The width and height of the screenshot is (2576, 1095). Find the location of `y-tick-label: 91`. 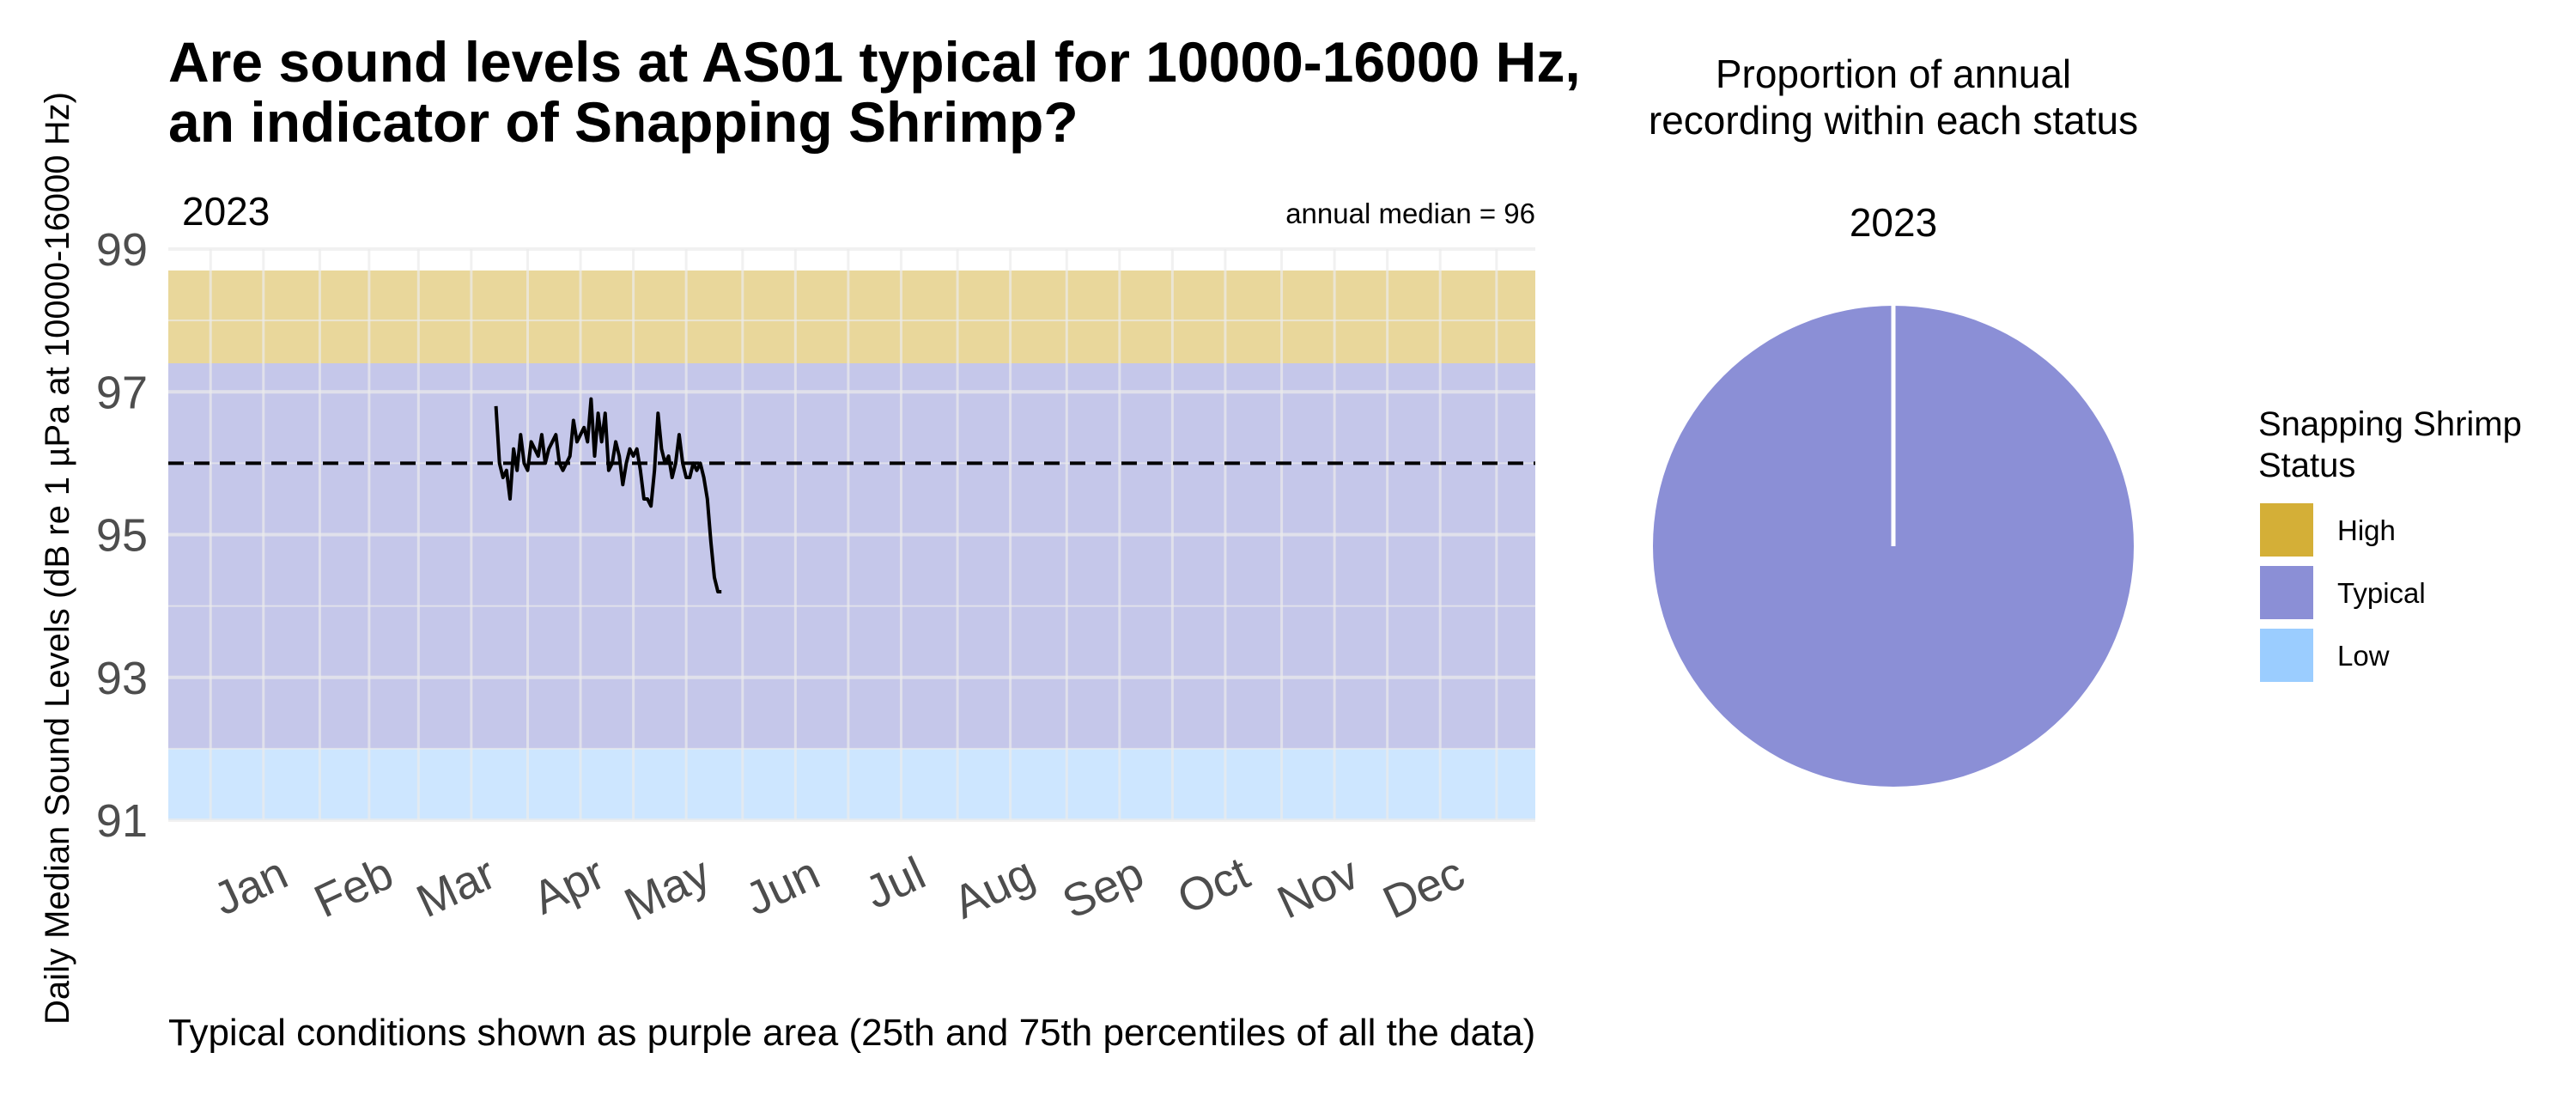

y-tick-label: 91 is located at coordinates (122, 821).